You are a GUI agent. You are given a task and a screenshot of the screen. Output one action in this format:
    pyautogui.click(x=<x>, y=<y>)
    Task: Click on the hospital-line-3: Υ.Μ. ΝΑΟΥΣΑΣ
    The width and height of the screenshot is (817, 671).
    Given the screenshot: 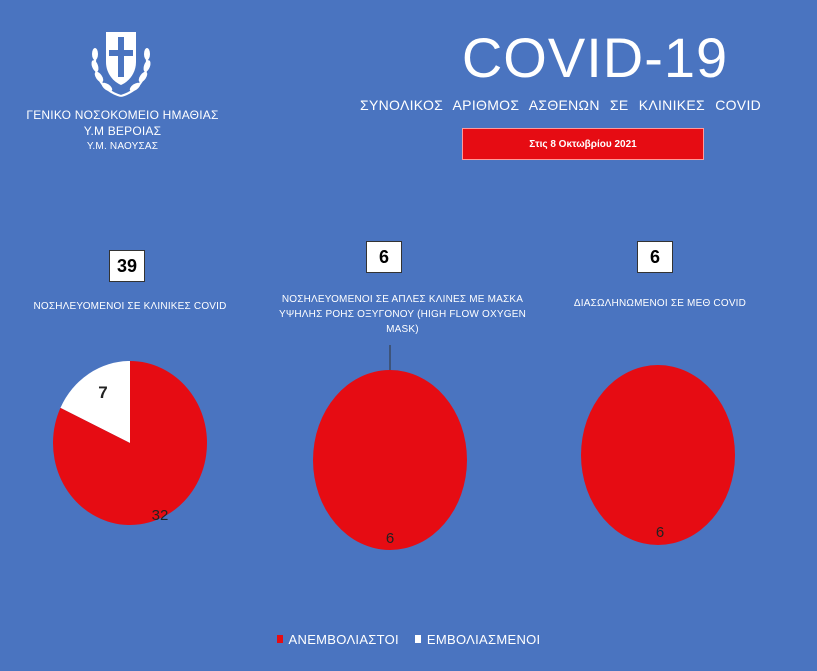 What is the action you would take?
    pyautogui.click(x=122, y=146)
    